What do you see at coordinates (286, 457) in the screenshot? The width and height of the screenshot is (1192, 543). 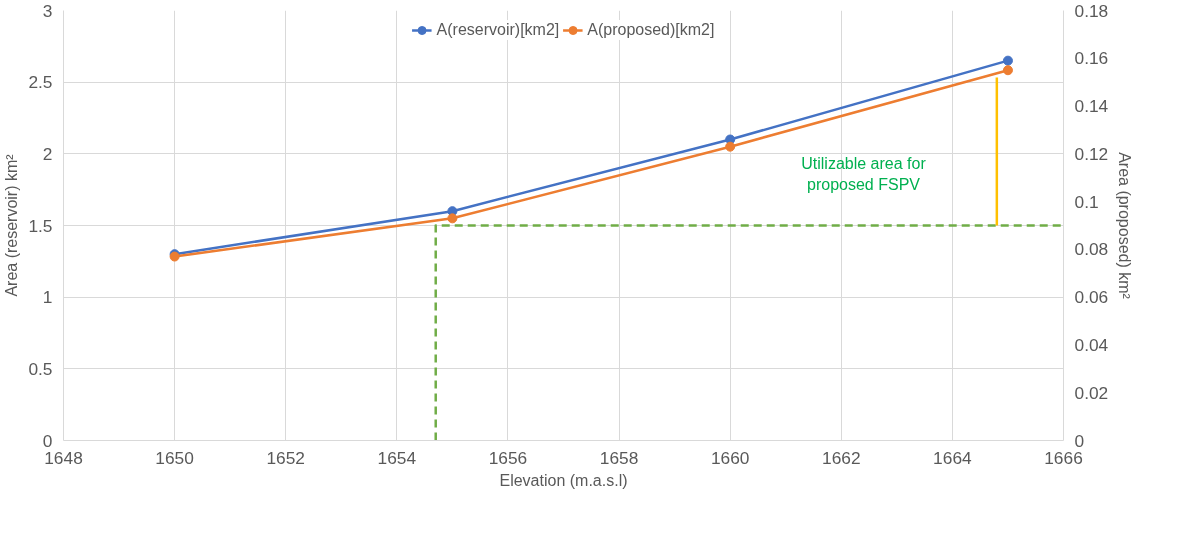 I see `x-tick-label: 1652` at bounding box center [286, 457].